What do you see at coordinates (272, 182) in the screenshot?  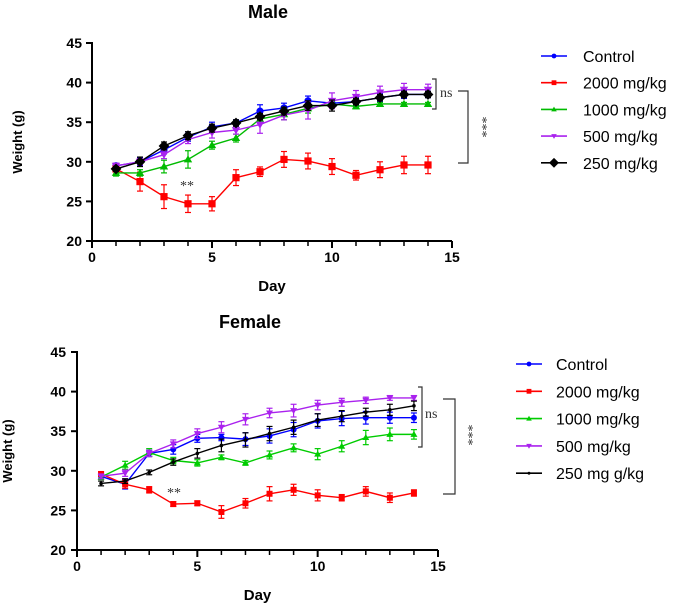 I see `series-2000-mg-kg` at bounding box center [272, 182].